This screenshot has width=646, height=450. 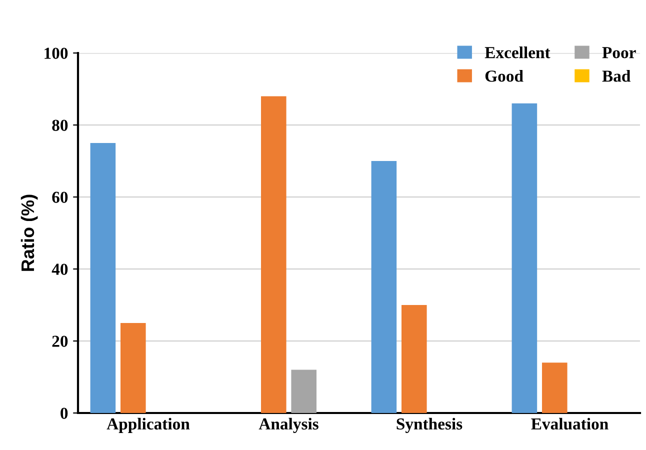 I want to click on x-tick-label: Synthesis, so click(x=429, y=426).